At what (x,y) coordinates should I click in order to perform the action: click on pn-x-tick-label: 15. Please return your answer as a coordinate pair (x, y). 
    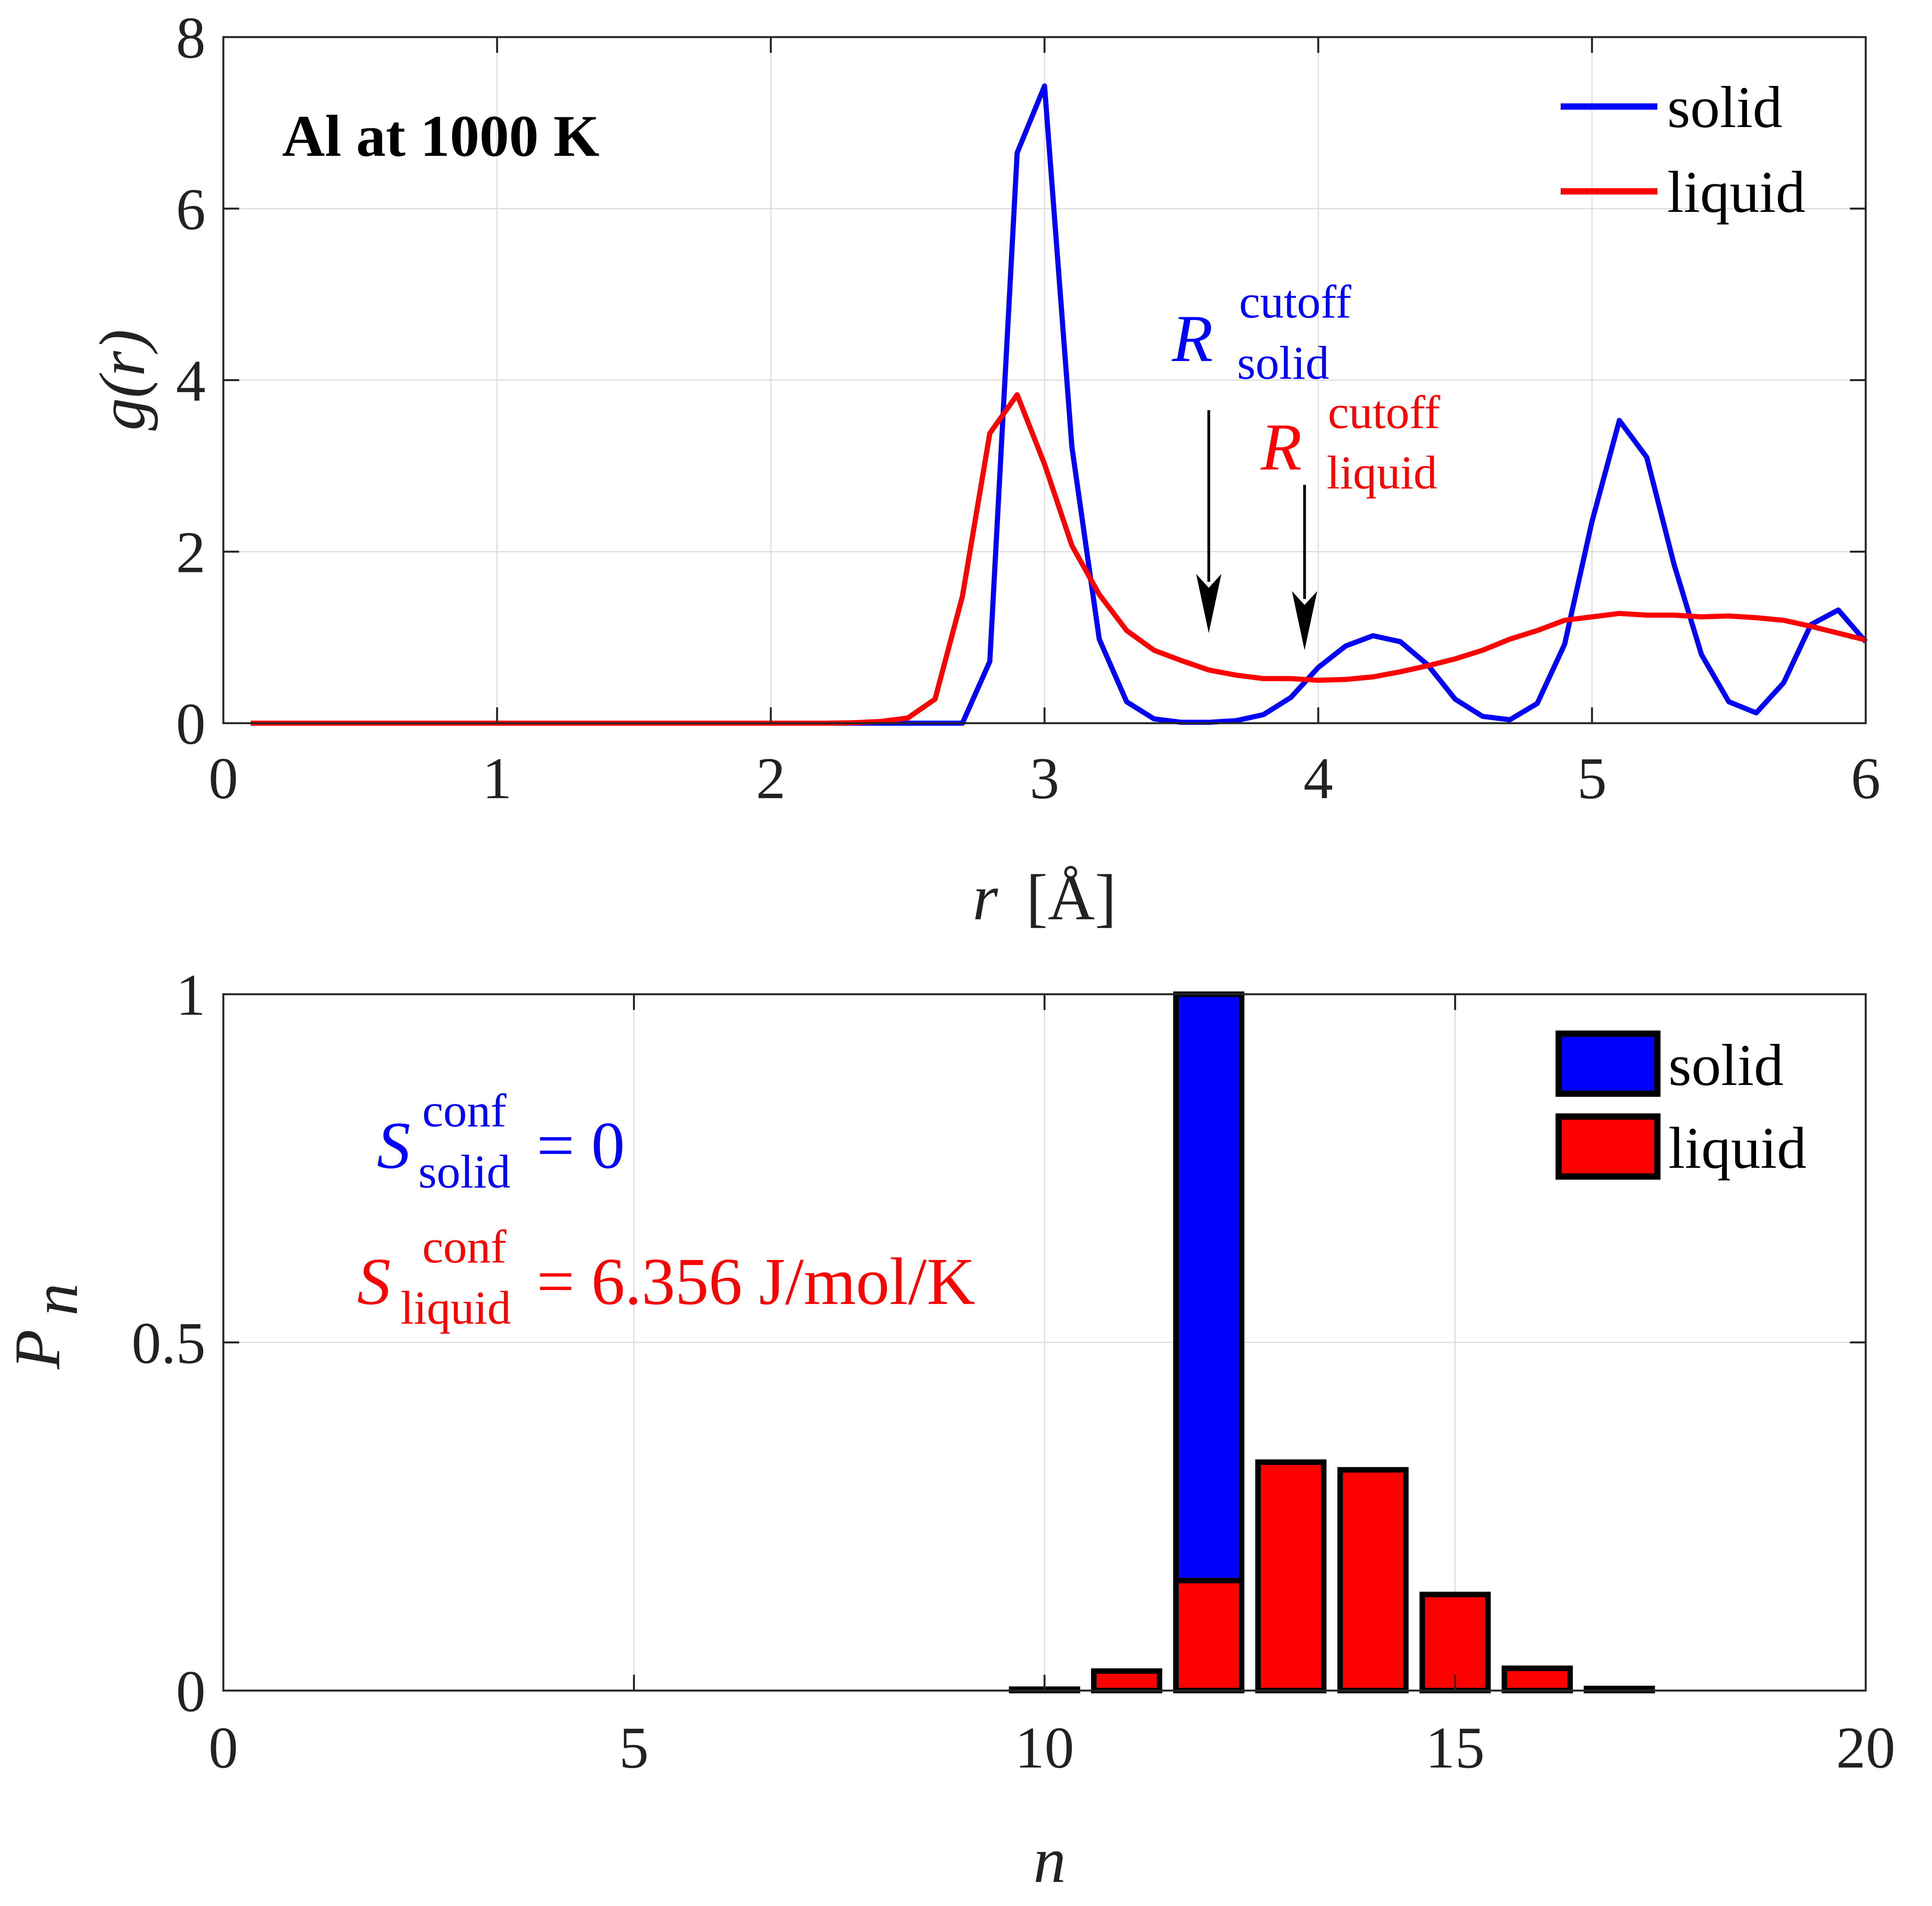
    Looking at the image, I should click on (1455, 1748).